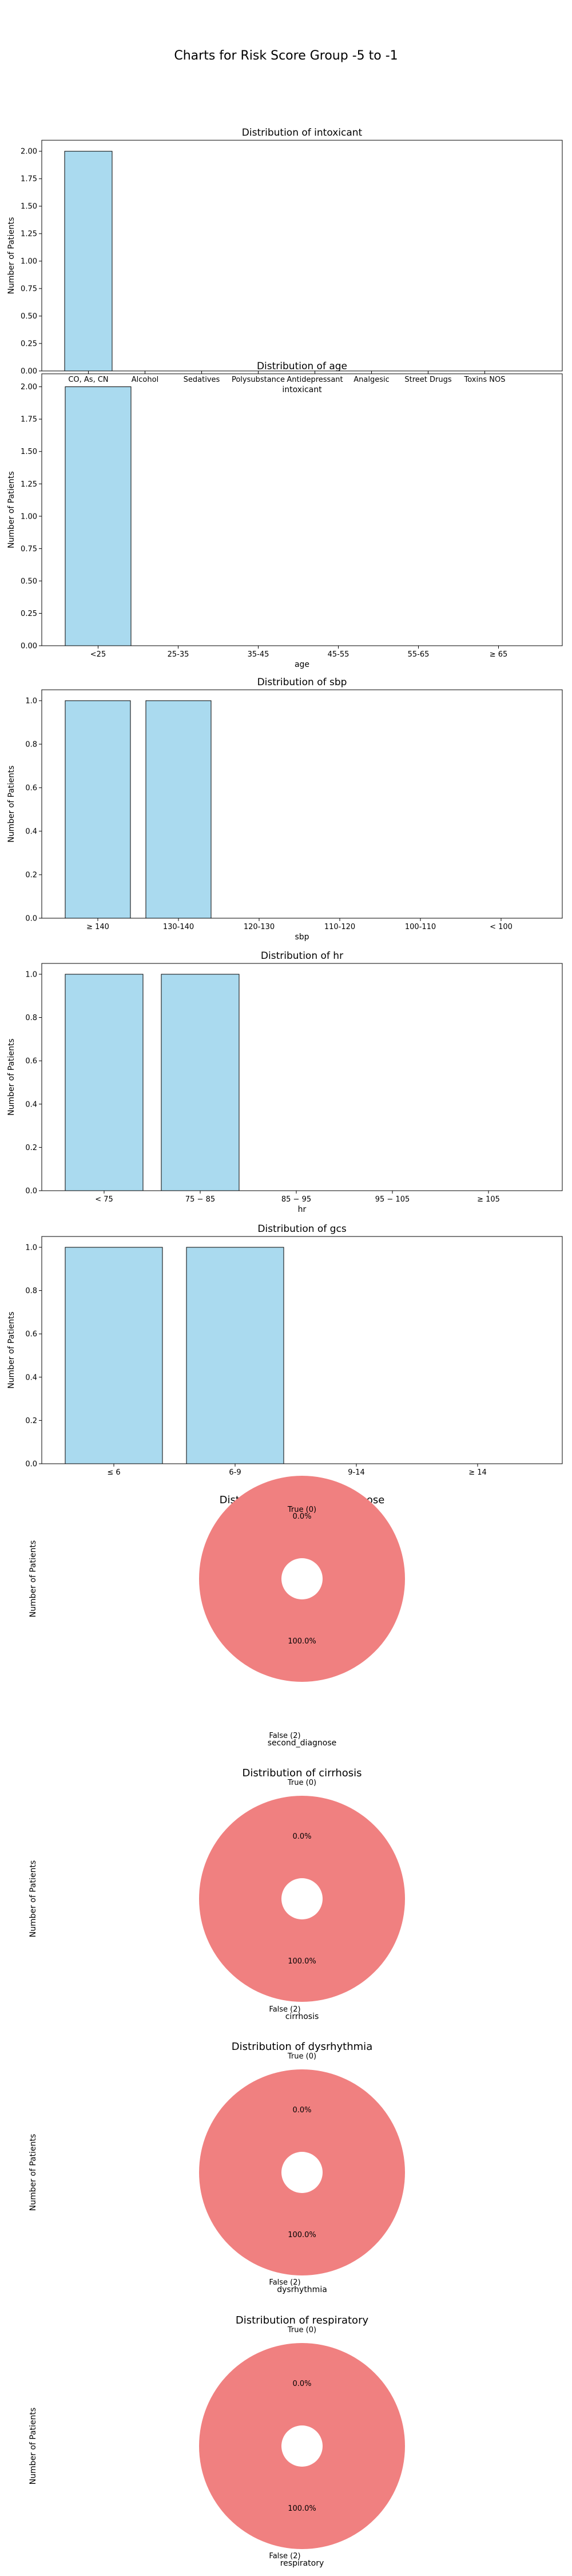  What do you see at coordinates (286, 56) in the screenshot?
I see `figure-title: Charts for Risk Score Group -5 to -1` at bounding box center [286, 56].